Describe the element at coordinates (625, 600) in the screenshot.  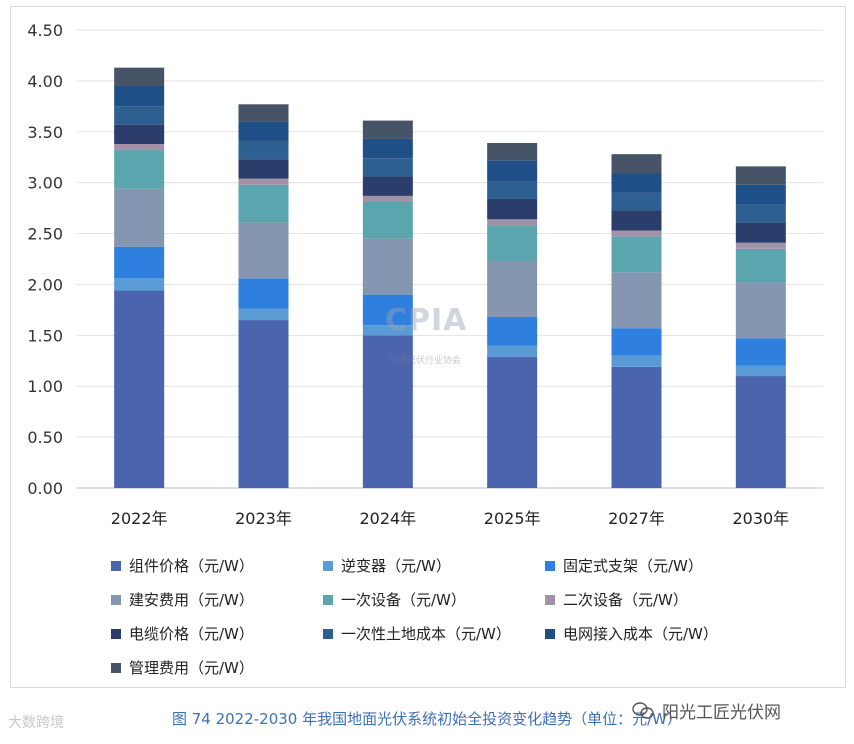
I see `legend-label: 二次设备（元/W）` at that location.